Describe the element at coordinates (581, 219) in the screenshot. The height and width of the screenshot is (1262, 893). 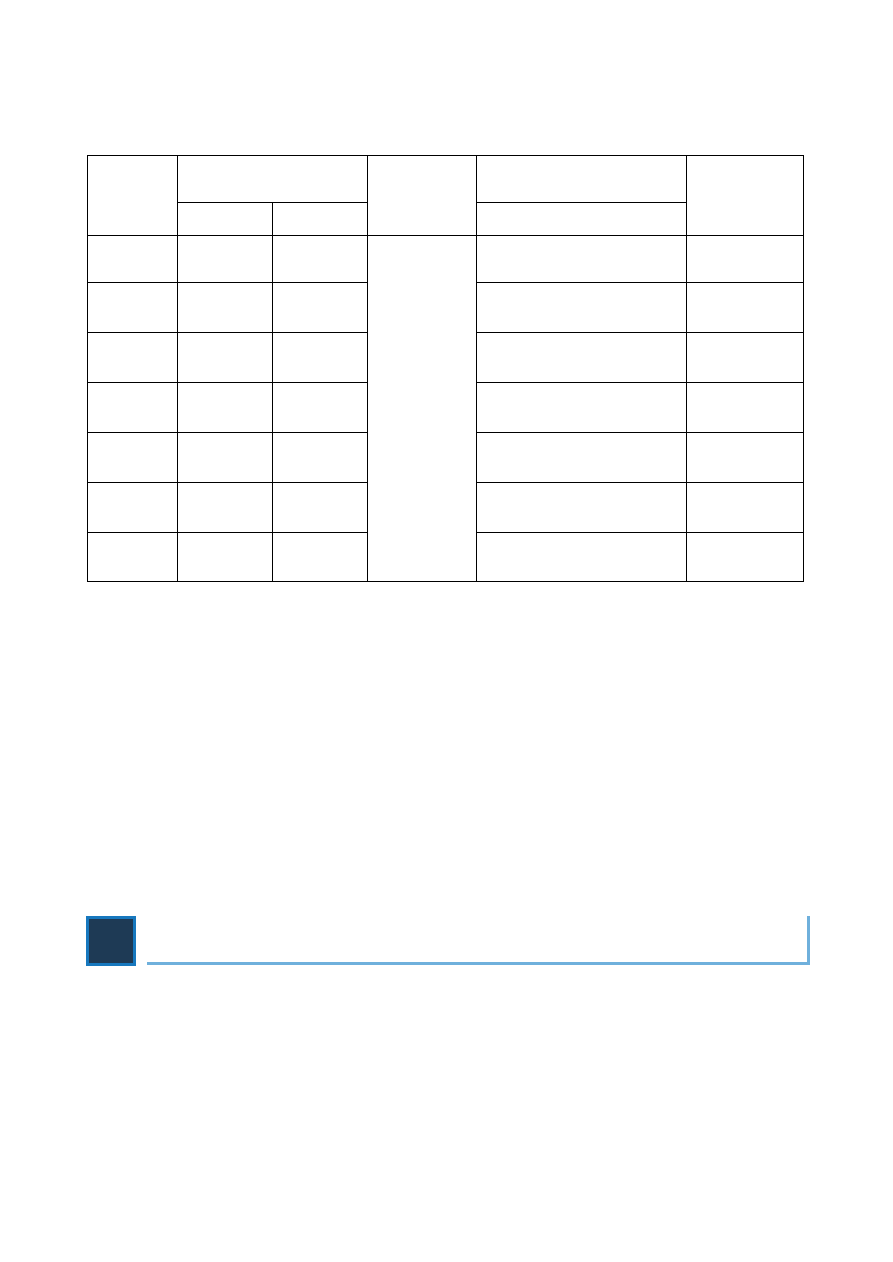
I see `header-cell-col5-lower` at that location.